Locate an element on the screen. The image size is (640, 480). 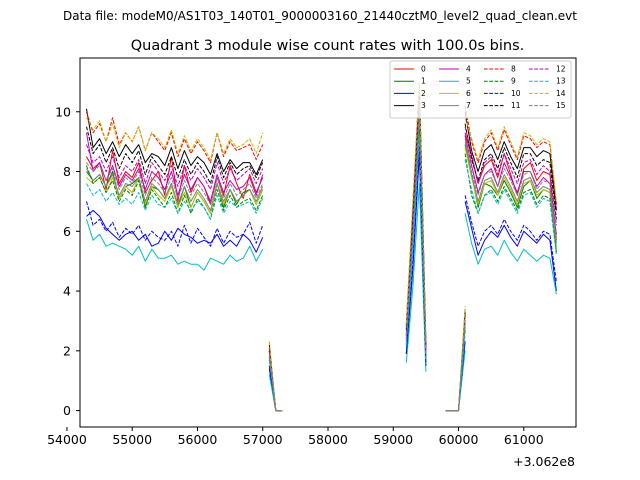
legend-label-12: 12 is located at coordinates (561, 69).